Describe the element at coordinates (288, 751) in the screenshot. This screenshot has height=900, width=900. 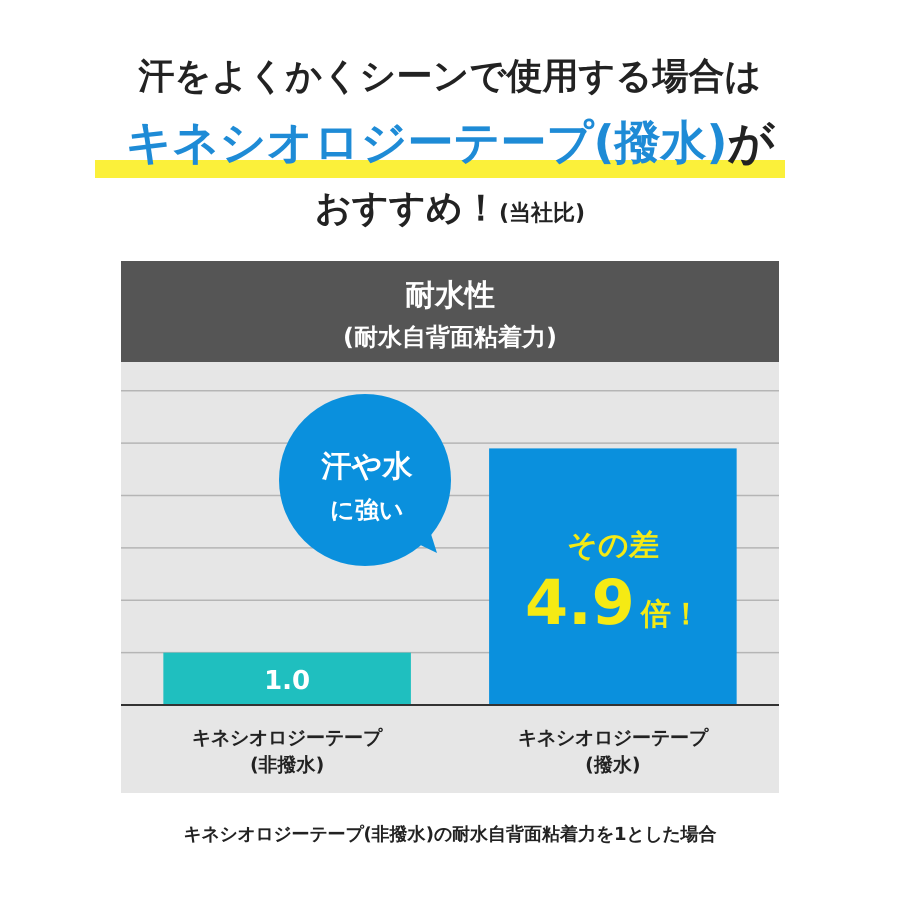
I see `x-tick-label: キネシオロジーテープ (非撥水)` at that location.